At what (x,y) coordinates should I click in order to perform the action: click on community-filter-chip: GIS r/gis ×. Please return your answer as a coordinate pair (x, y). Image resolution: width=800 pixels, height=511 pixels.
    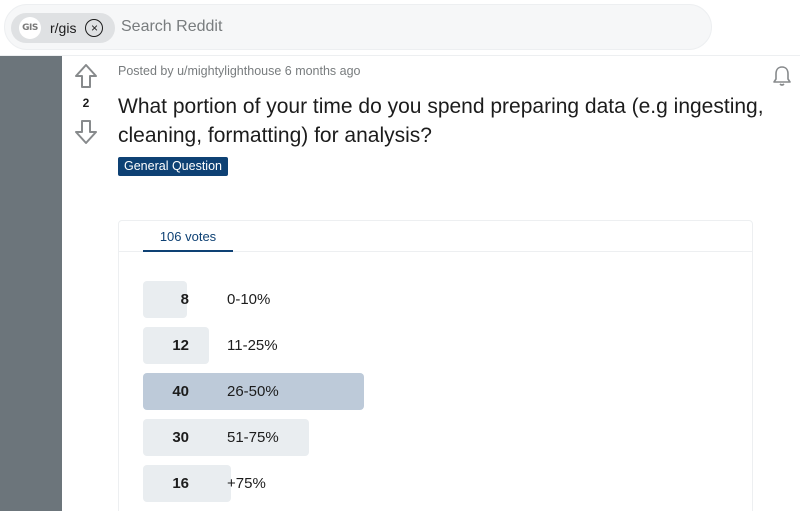
    Looking at the image, I should click on (63, 28).